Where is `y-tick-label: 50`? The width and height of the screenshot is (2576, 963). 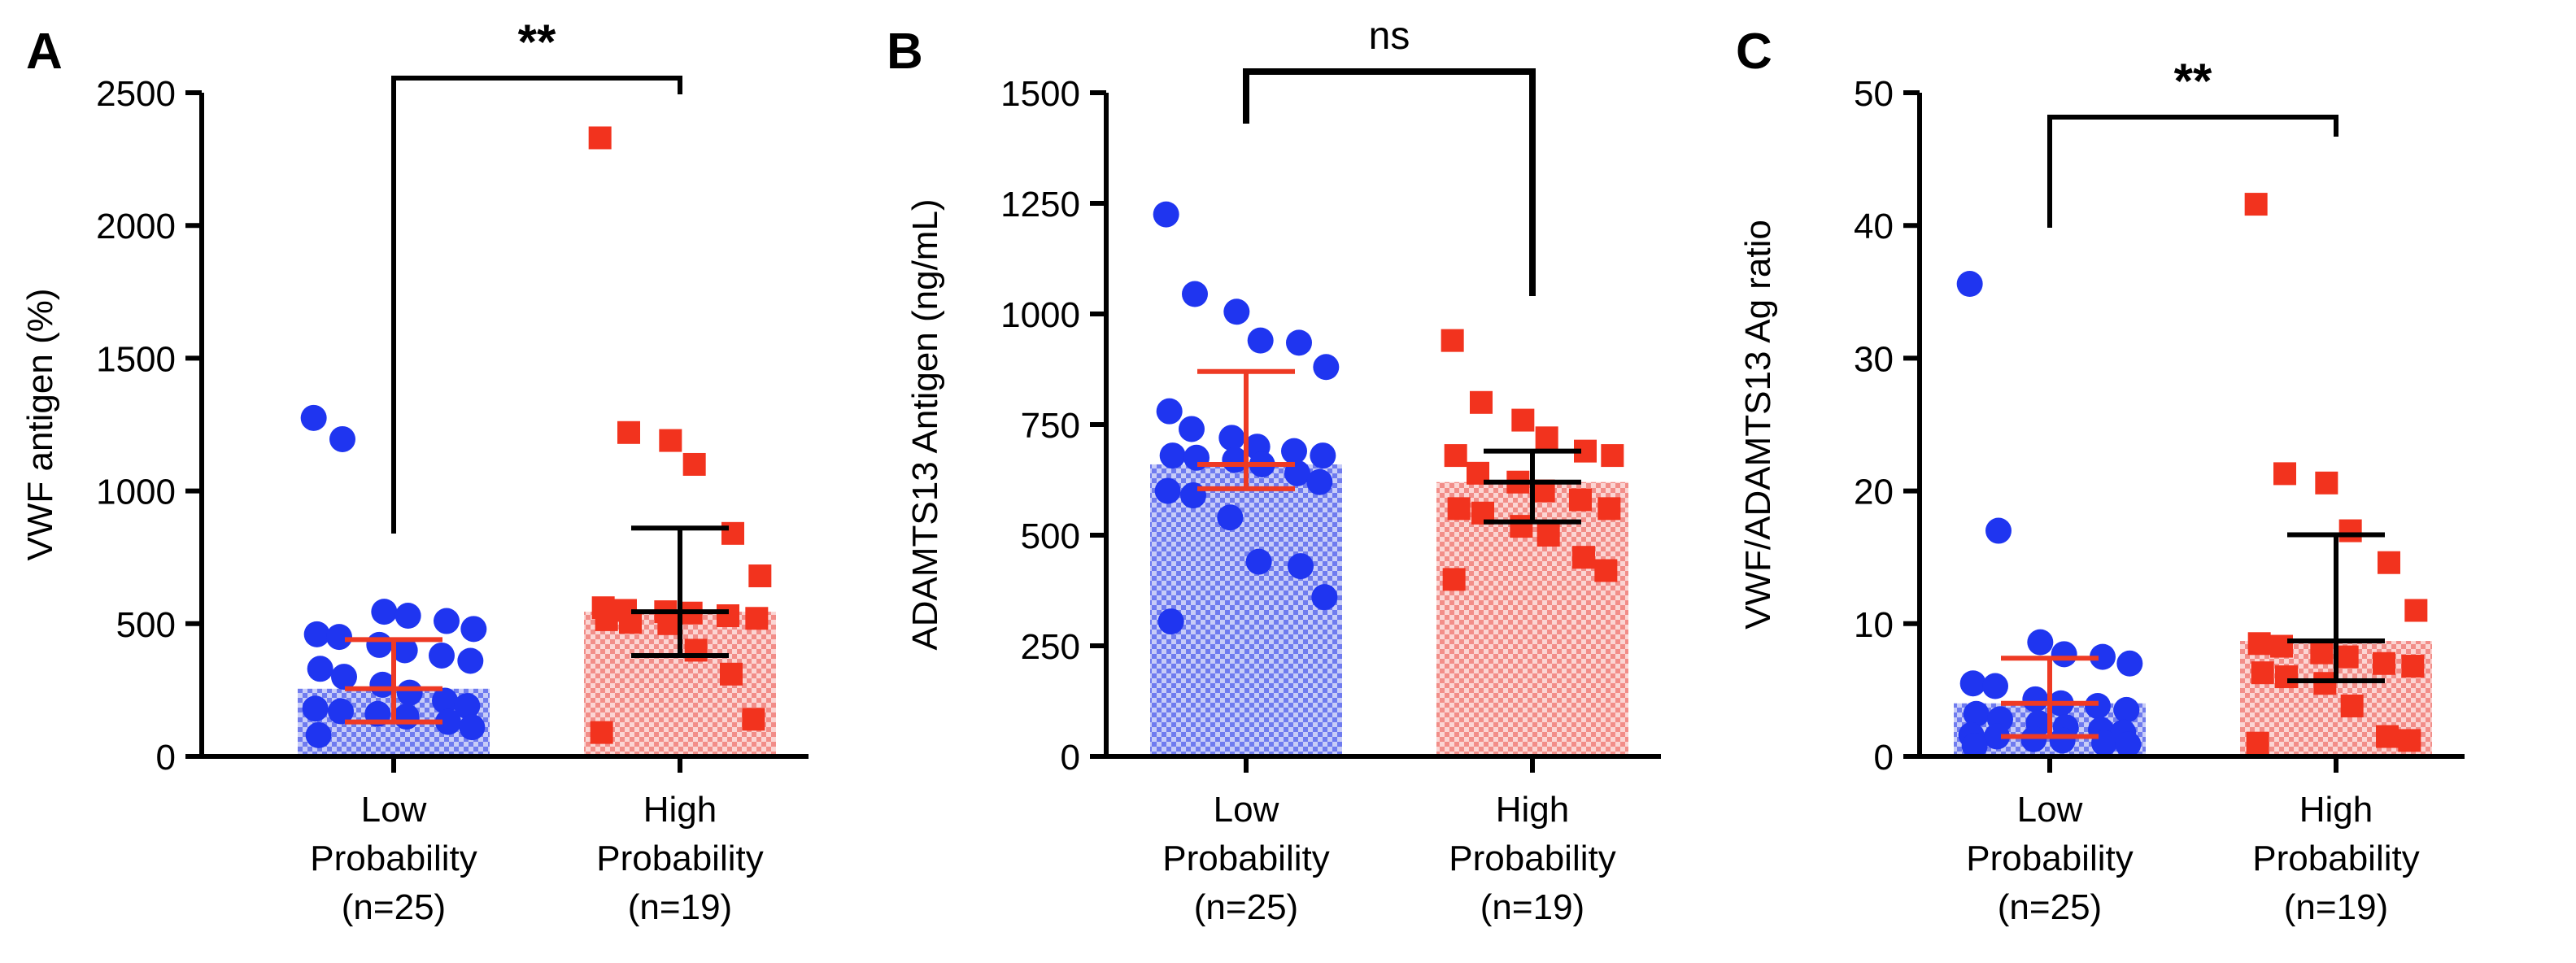 y-tick-label: 50 is located at coordinates (1874, 94).